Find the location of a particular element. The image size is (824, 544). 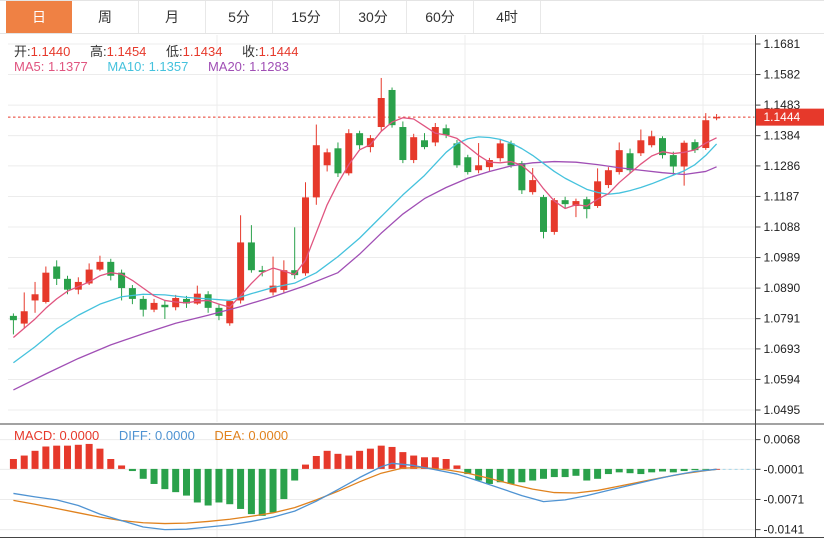

low-label: 低: is located at coordinates (174, 51).